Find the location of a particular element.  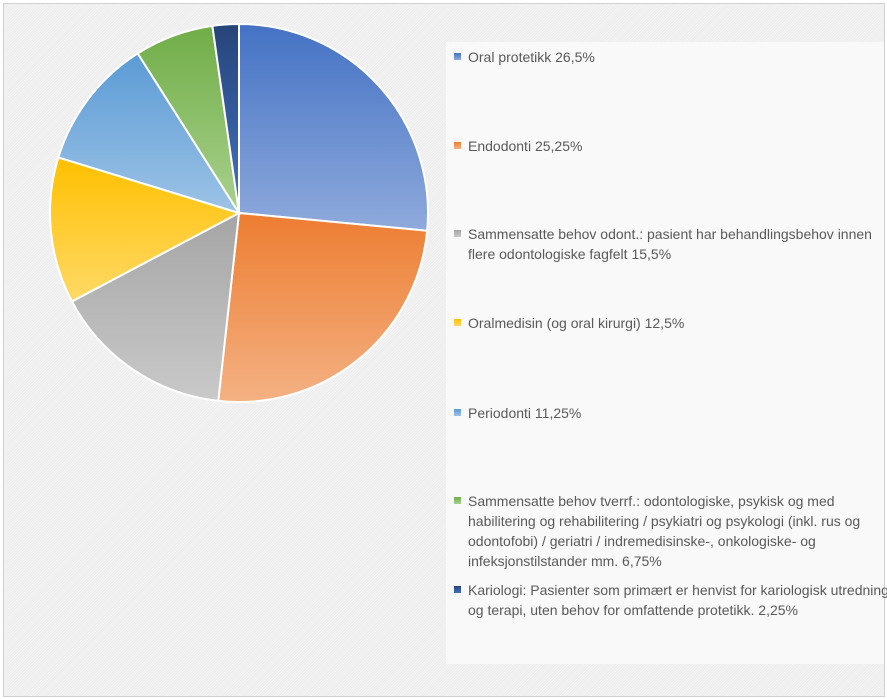

legend-label: Periodonti 11,25% is located at coordinates (525, 413).